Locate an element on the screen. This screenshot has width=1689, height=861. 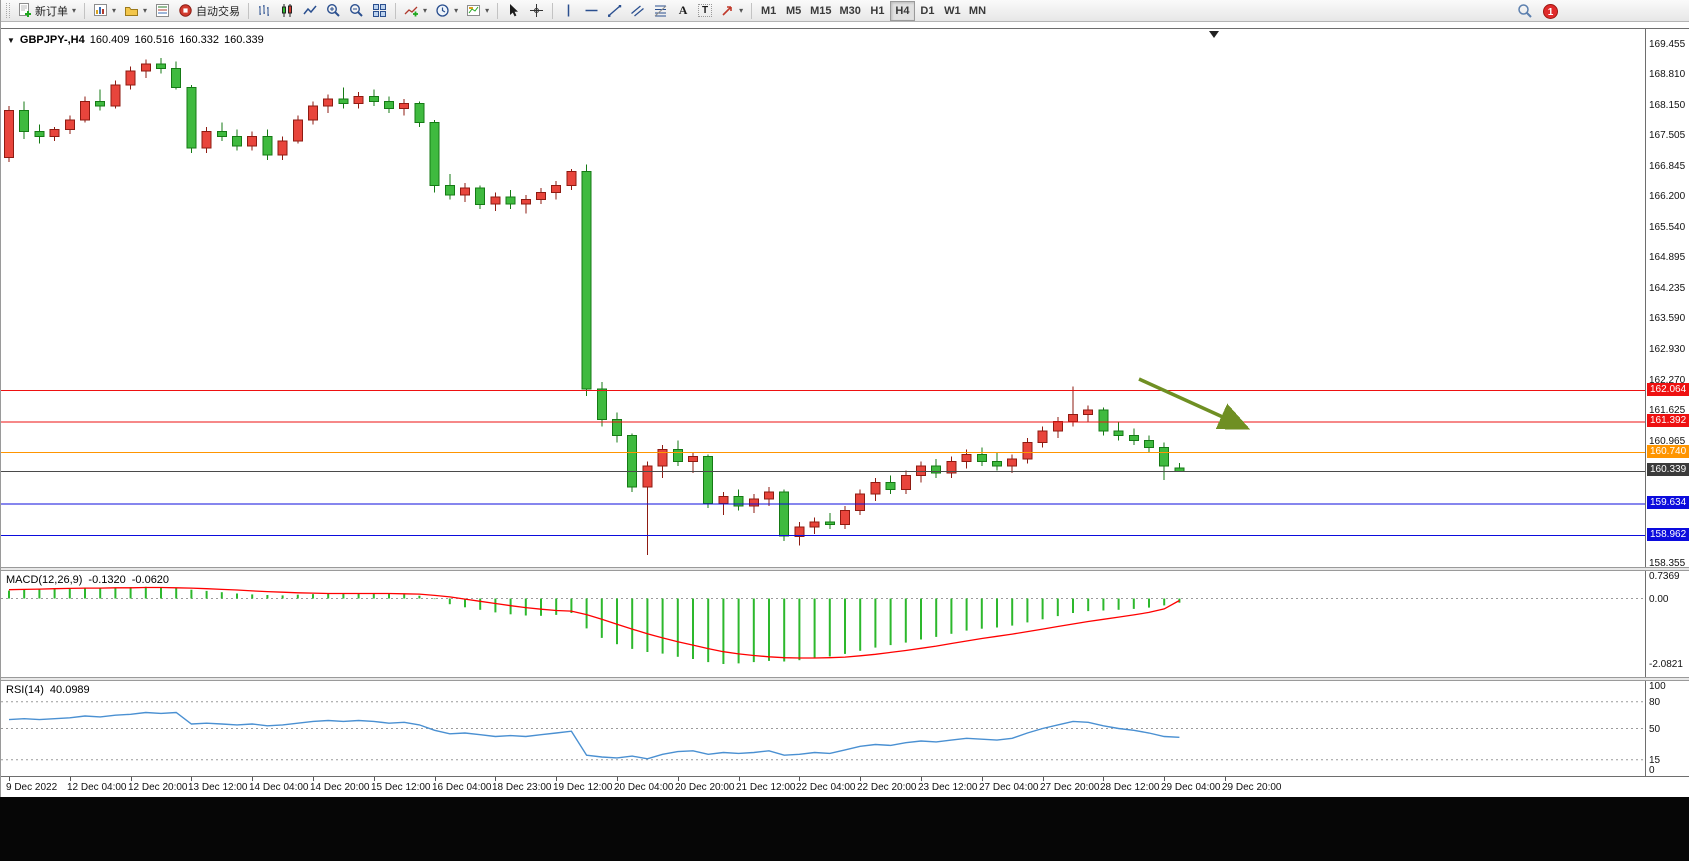
zoom-in-button is located at coordinates (333, 11).